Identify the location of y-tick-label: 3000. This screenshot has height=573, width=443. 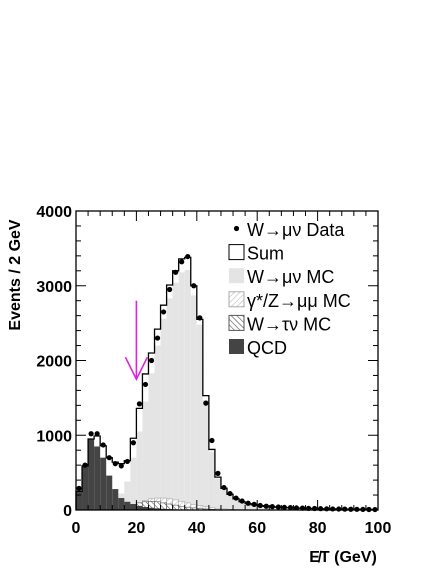
(54, 287).